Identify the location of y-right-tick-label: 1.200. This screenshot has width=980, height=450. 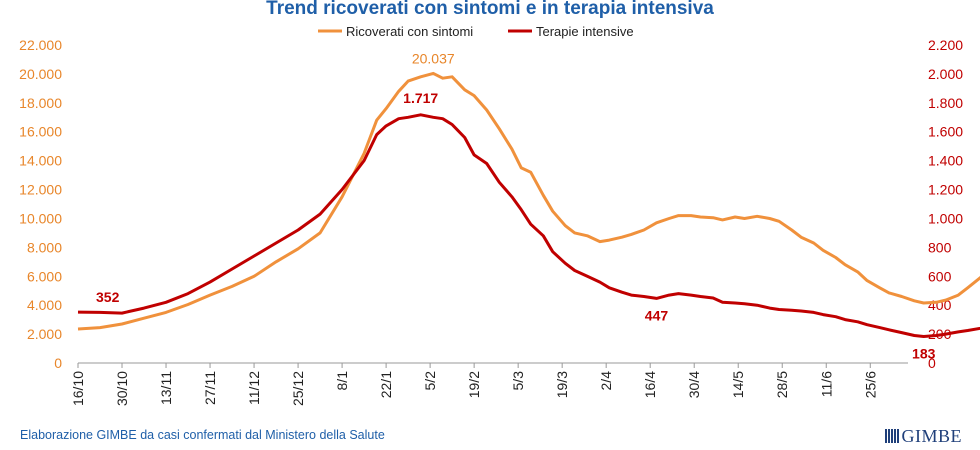
(945, 190).